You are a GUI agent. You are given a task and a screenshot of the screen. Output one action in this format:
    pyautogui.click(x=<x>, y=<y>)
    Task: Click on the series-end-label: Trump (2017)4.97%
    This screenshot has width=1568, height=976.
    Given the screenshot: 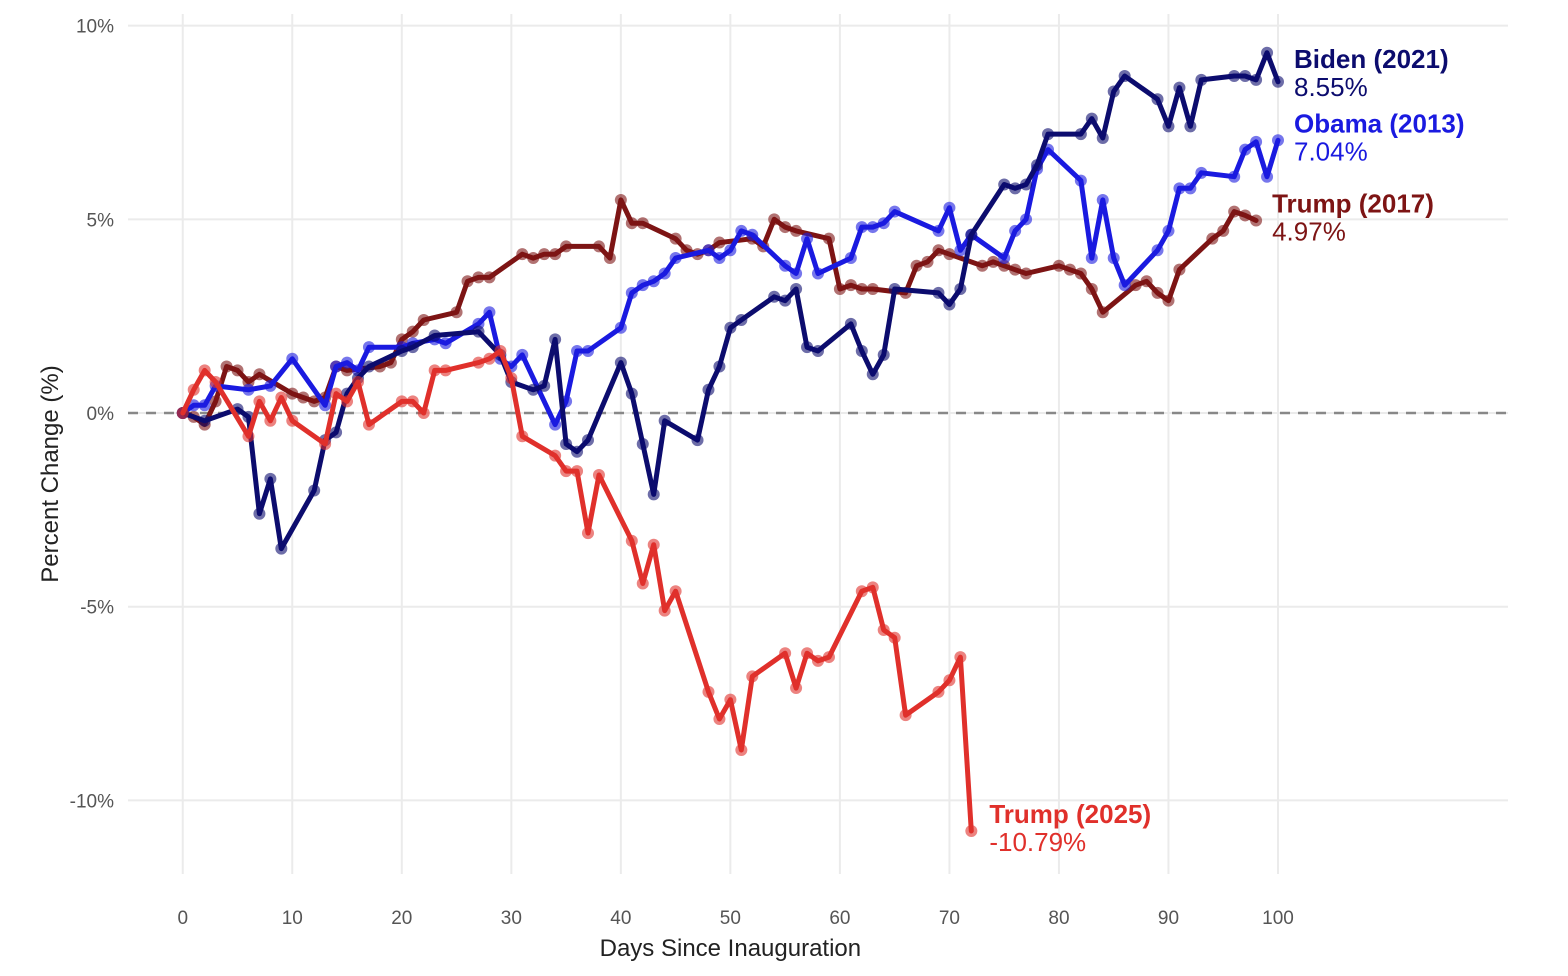 What is the action you would take?
    pyautogui.click(x=1353, y=217)
    